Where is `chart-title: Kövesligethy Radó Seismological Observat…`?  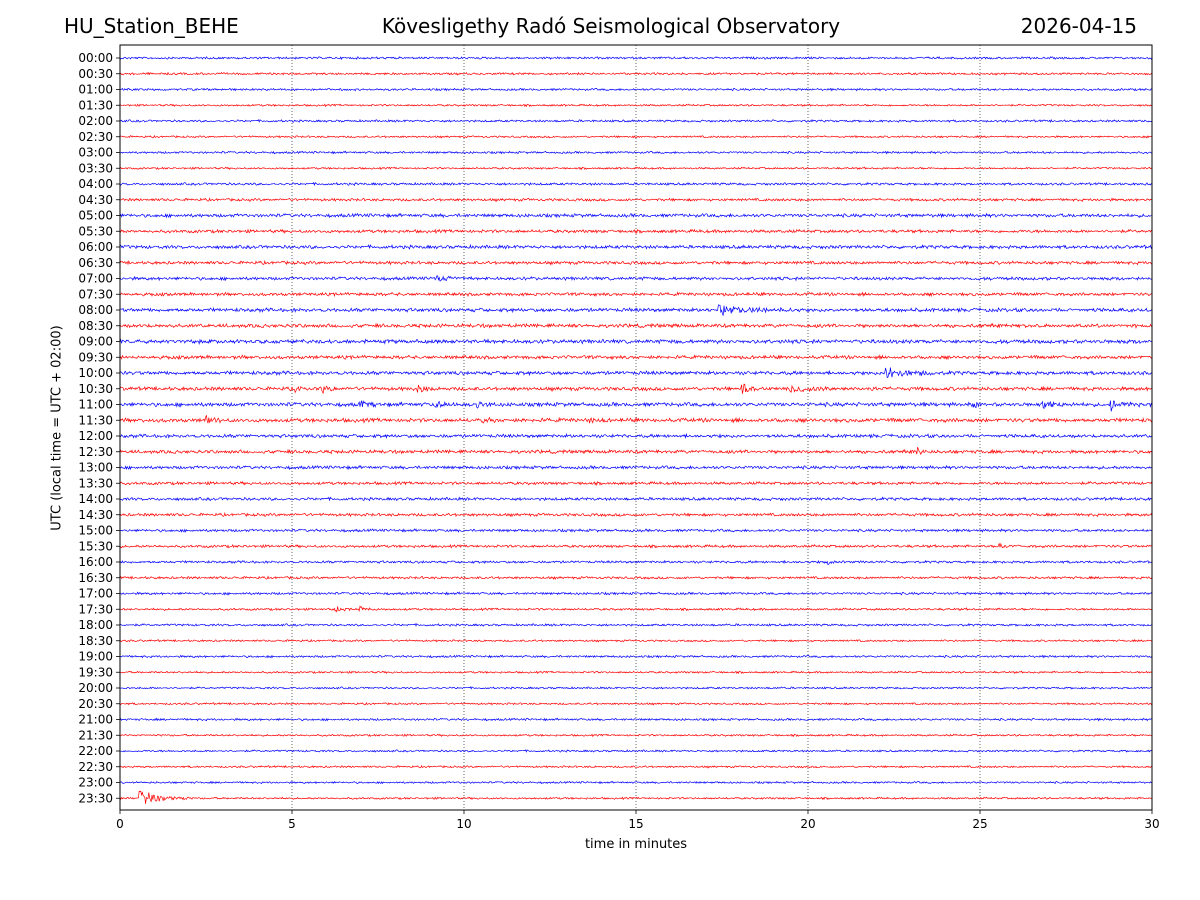 chart-title: Kövesligethy Radó Seismological Observat… is located at coordinates (611, 26).